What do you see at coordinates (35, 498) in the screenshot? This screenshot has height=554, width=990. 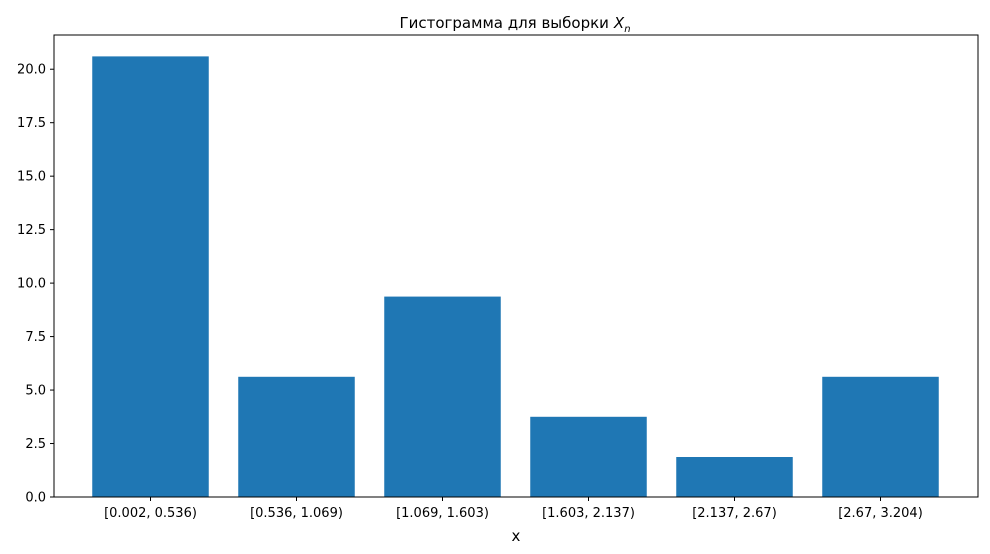 I see `y-tick-label: 0.0` at bounding box center [35, 498].